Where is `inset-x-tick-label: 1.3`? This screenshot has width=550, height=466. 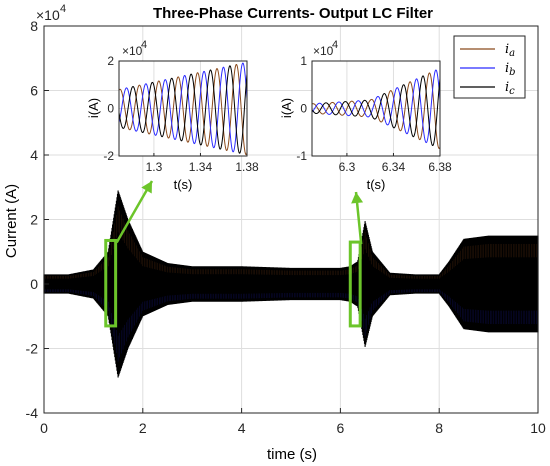 inset-x-tick-label: 1.3 is located at coordinates (154, 167).